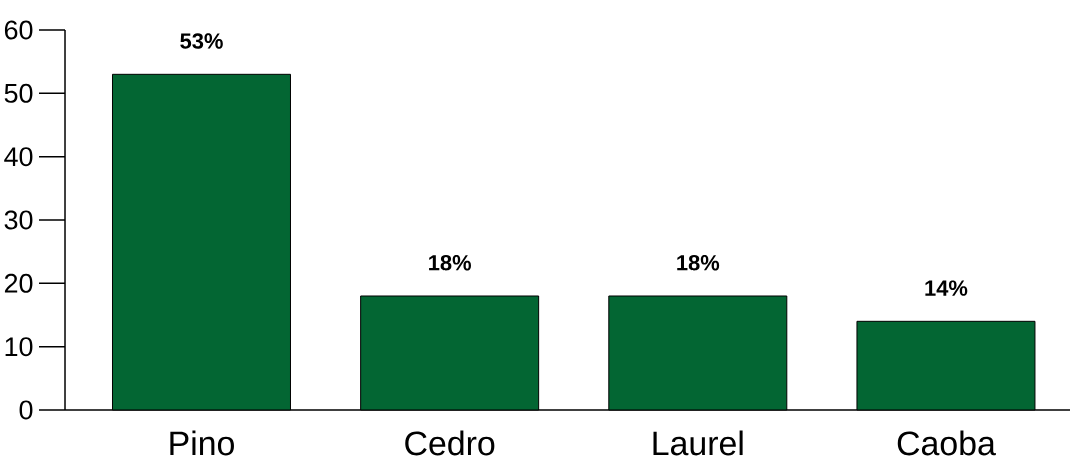 The height and width of the screenshot is (466, 1070). What do you see at coordinates (946, 443) in the screenshot?
I see `x-tick-label: Caoba` at bounding box center [946, 443].